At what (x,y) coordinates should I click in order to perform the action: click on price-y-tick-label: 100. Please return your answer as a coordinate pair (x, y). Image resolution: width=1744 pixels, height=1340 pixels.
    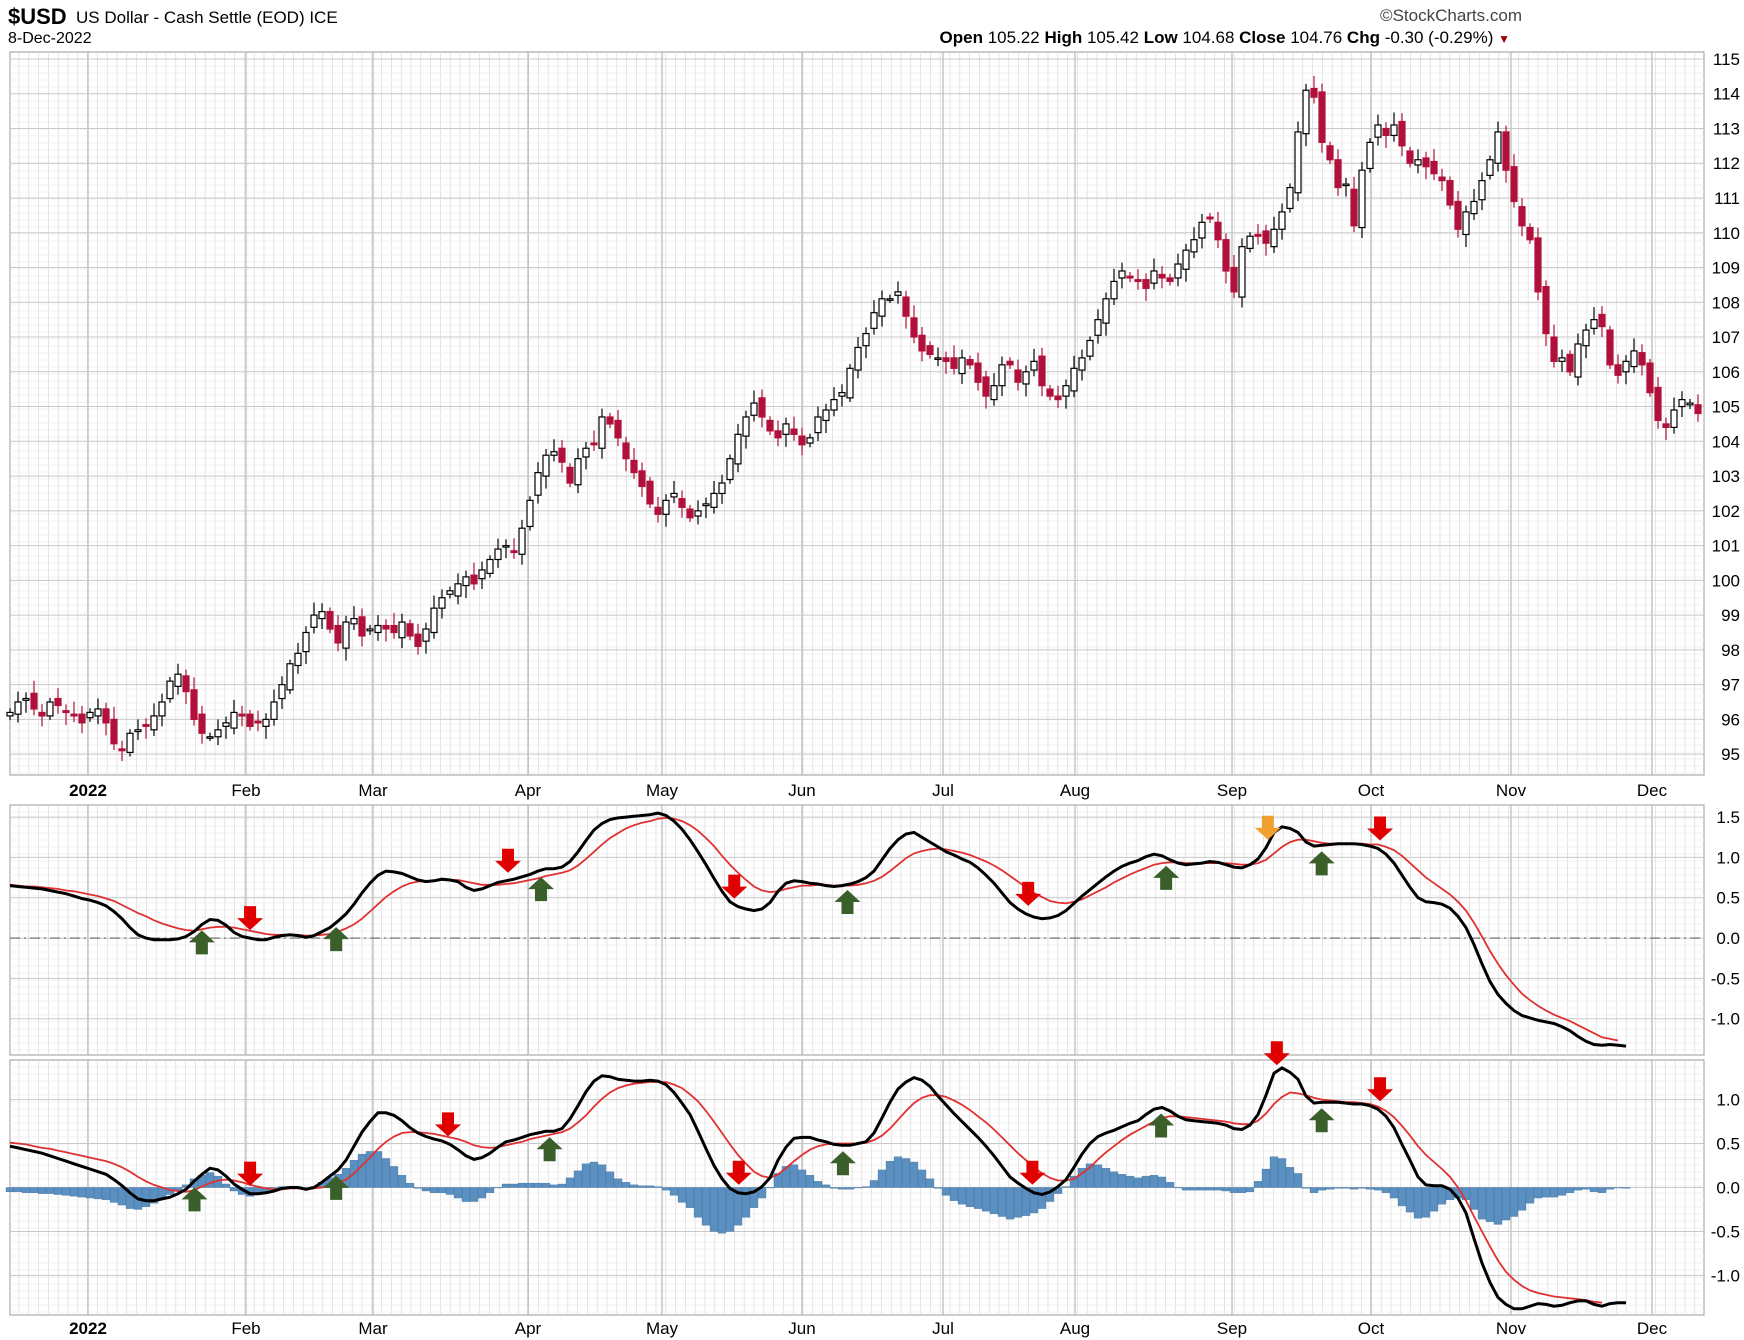
    Looking at the image, I should click on (1726, 580).